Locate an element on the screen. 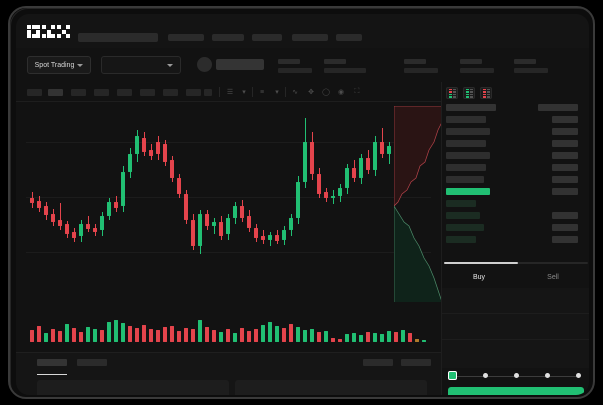 This screenshot has width=603, height=405. camera-icon: ◯ is located at coordinates (326, 92).